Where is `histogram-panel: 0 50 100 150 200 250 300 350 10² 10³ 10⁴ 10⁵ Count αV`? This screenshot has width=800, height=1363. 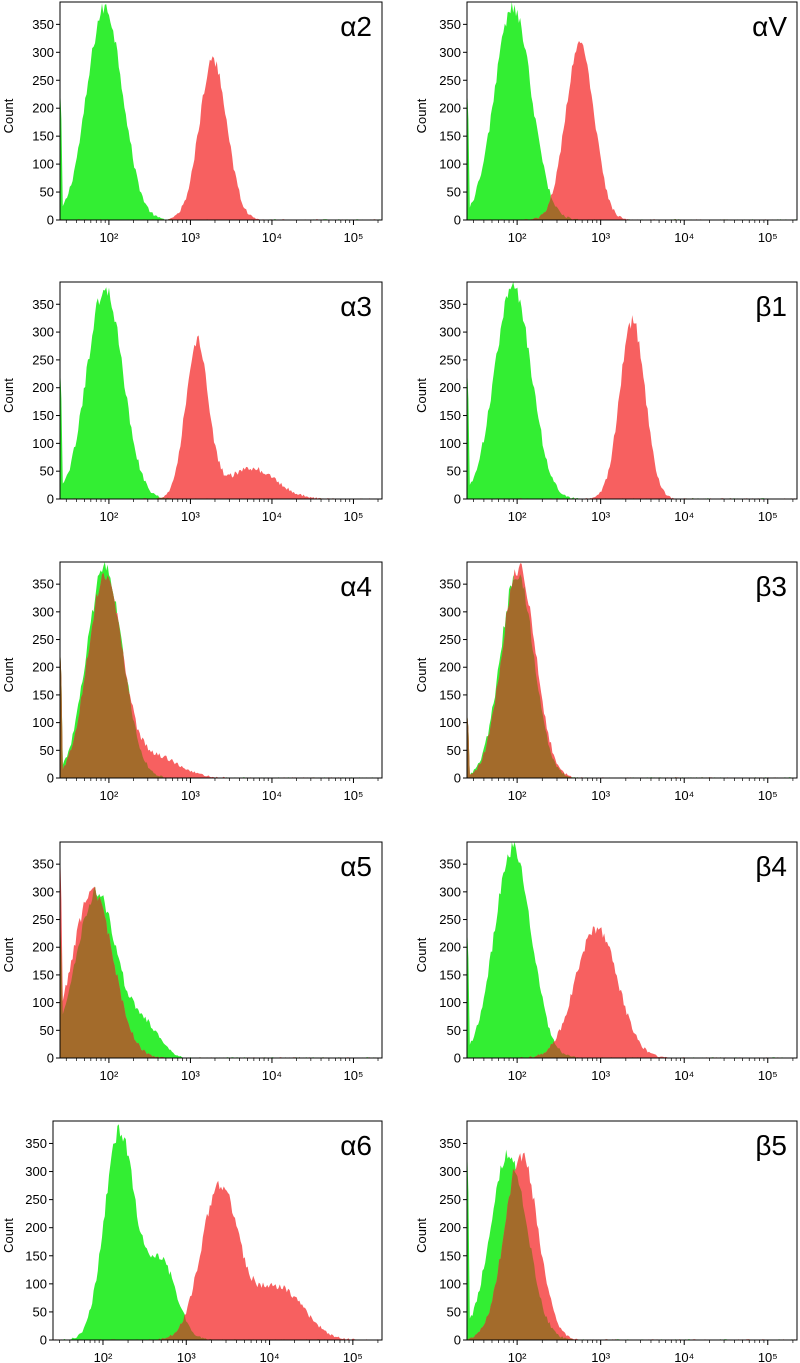
histogram-panel: 0 50 100 150 200 250 300 350 10² 10³ 10⁴ 10⁵ Count αV is located at coordinates (606, 123).